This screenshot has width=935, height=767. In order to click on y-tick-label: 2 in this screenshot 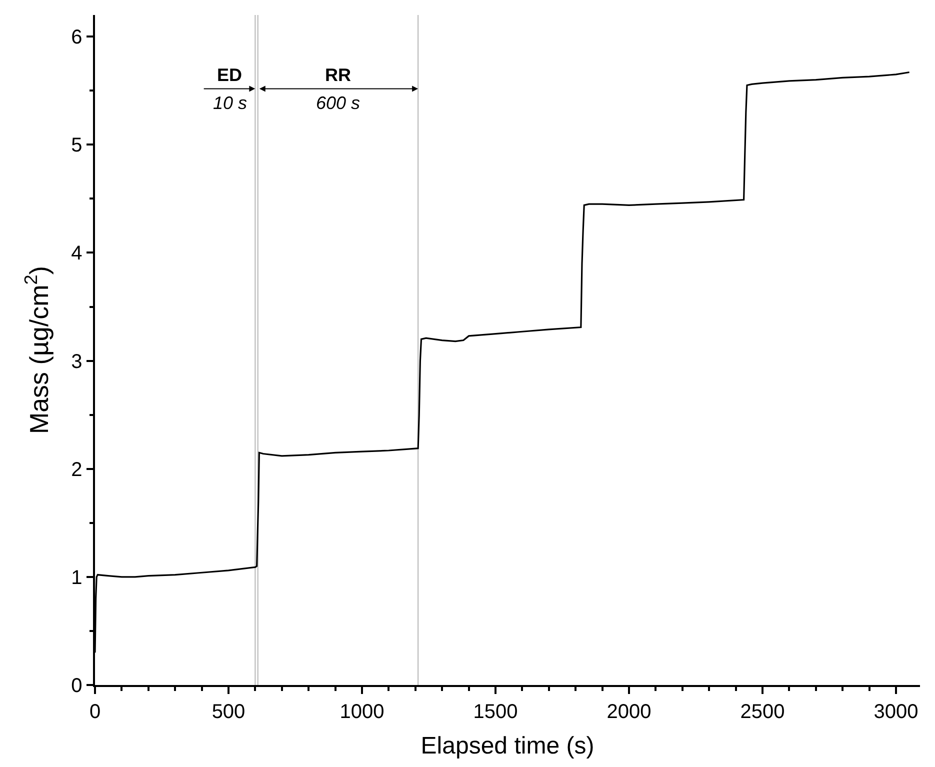, I will do `click(76, 469)`.